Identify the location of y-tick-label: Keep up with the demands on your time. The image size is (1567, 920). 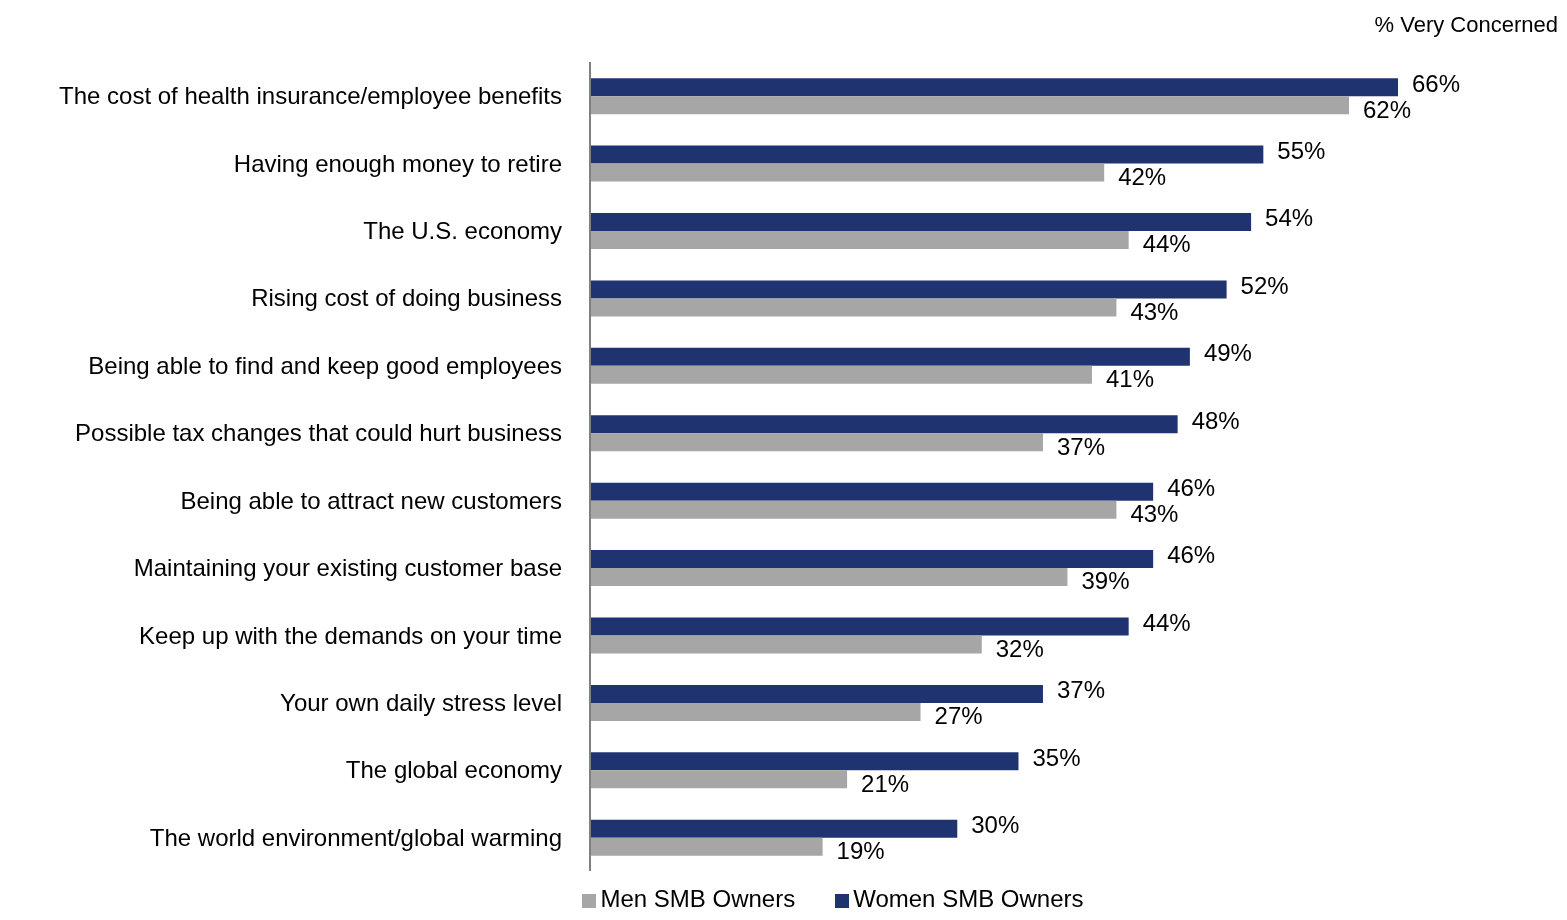
(350, 635).